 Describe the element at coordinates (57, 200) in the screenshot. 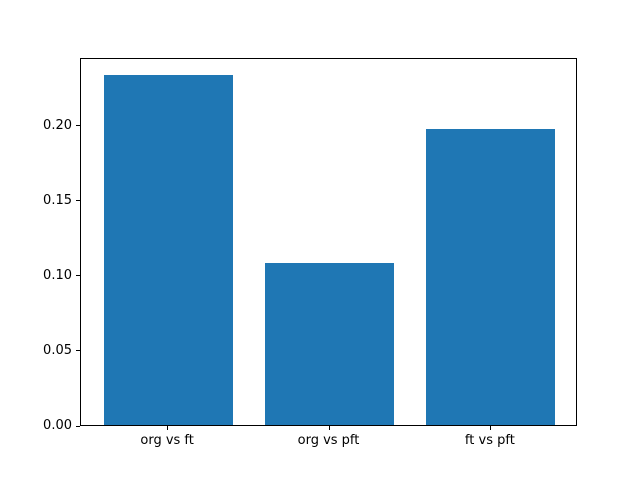

I see `y-tick-label: 0.15` at that location.